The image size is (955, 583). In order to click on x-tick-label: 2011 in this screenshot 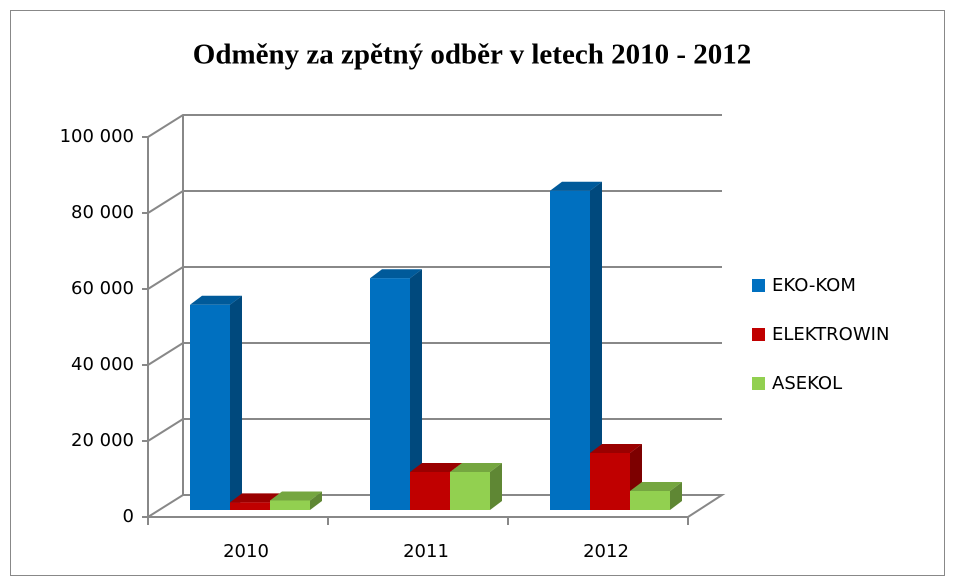, I will do `click(426, 551)`.